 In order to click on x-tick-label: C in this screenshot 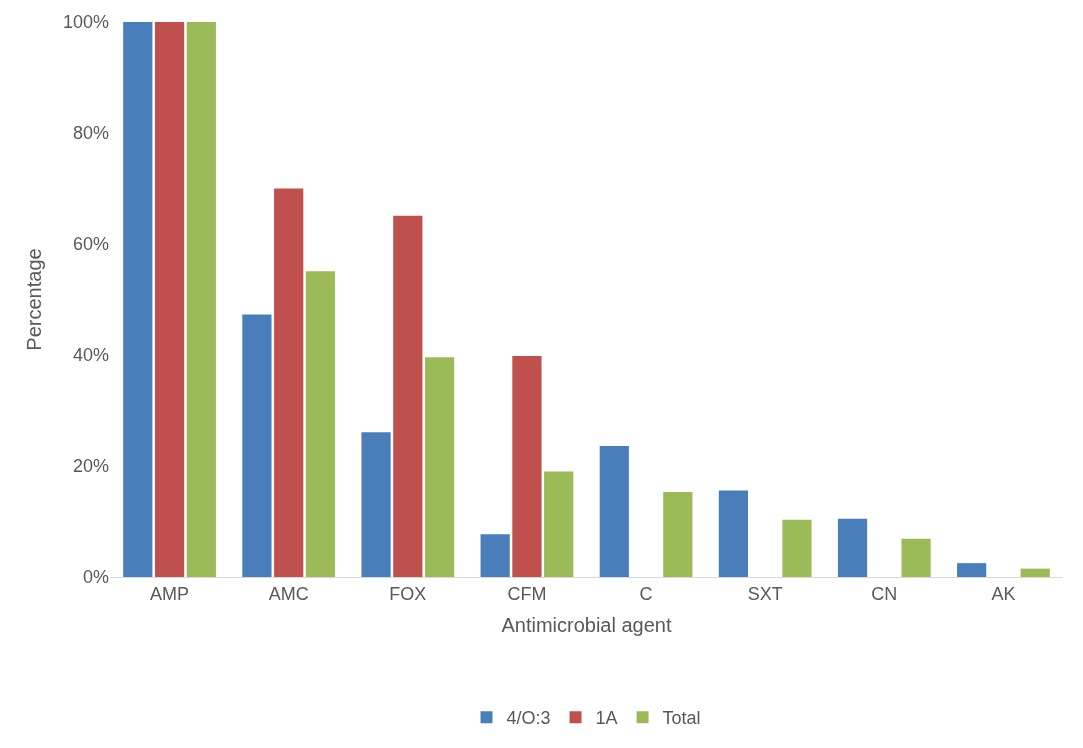, I will do `click(646, 593)`.